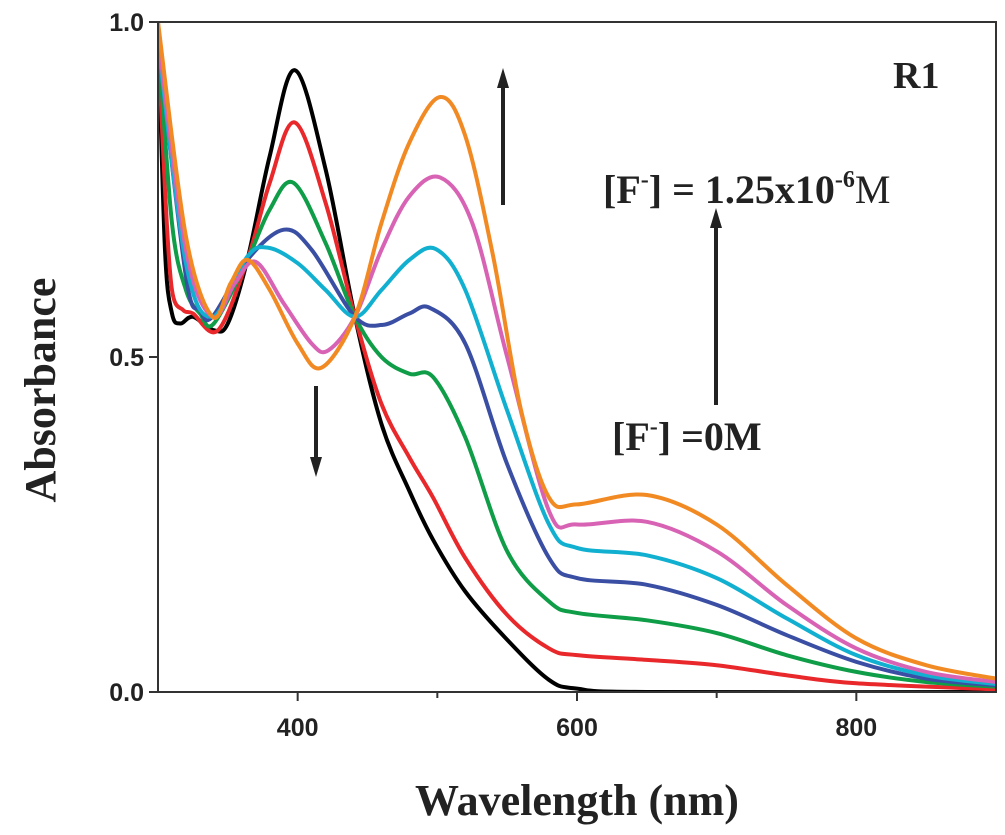  I want to click on x-tick-label: 600, so click(577, 728).